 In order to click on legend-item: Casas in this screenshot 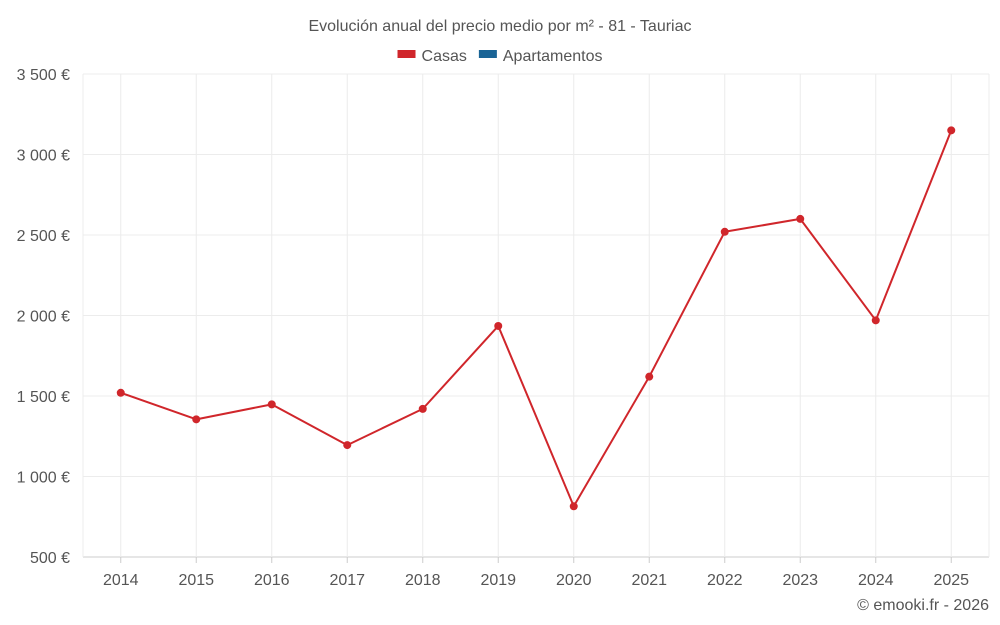, I will do `click(432, 56)`.